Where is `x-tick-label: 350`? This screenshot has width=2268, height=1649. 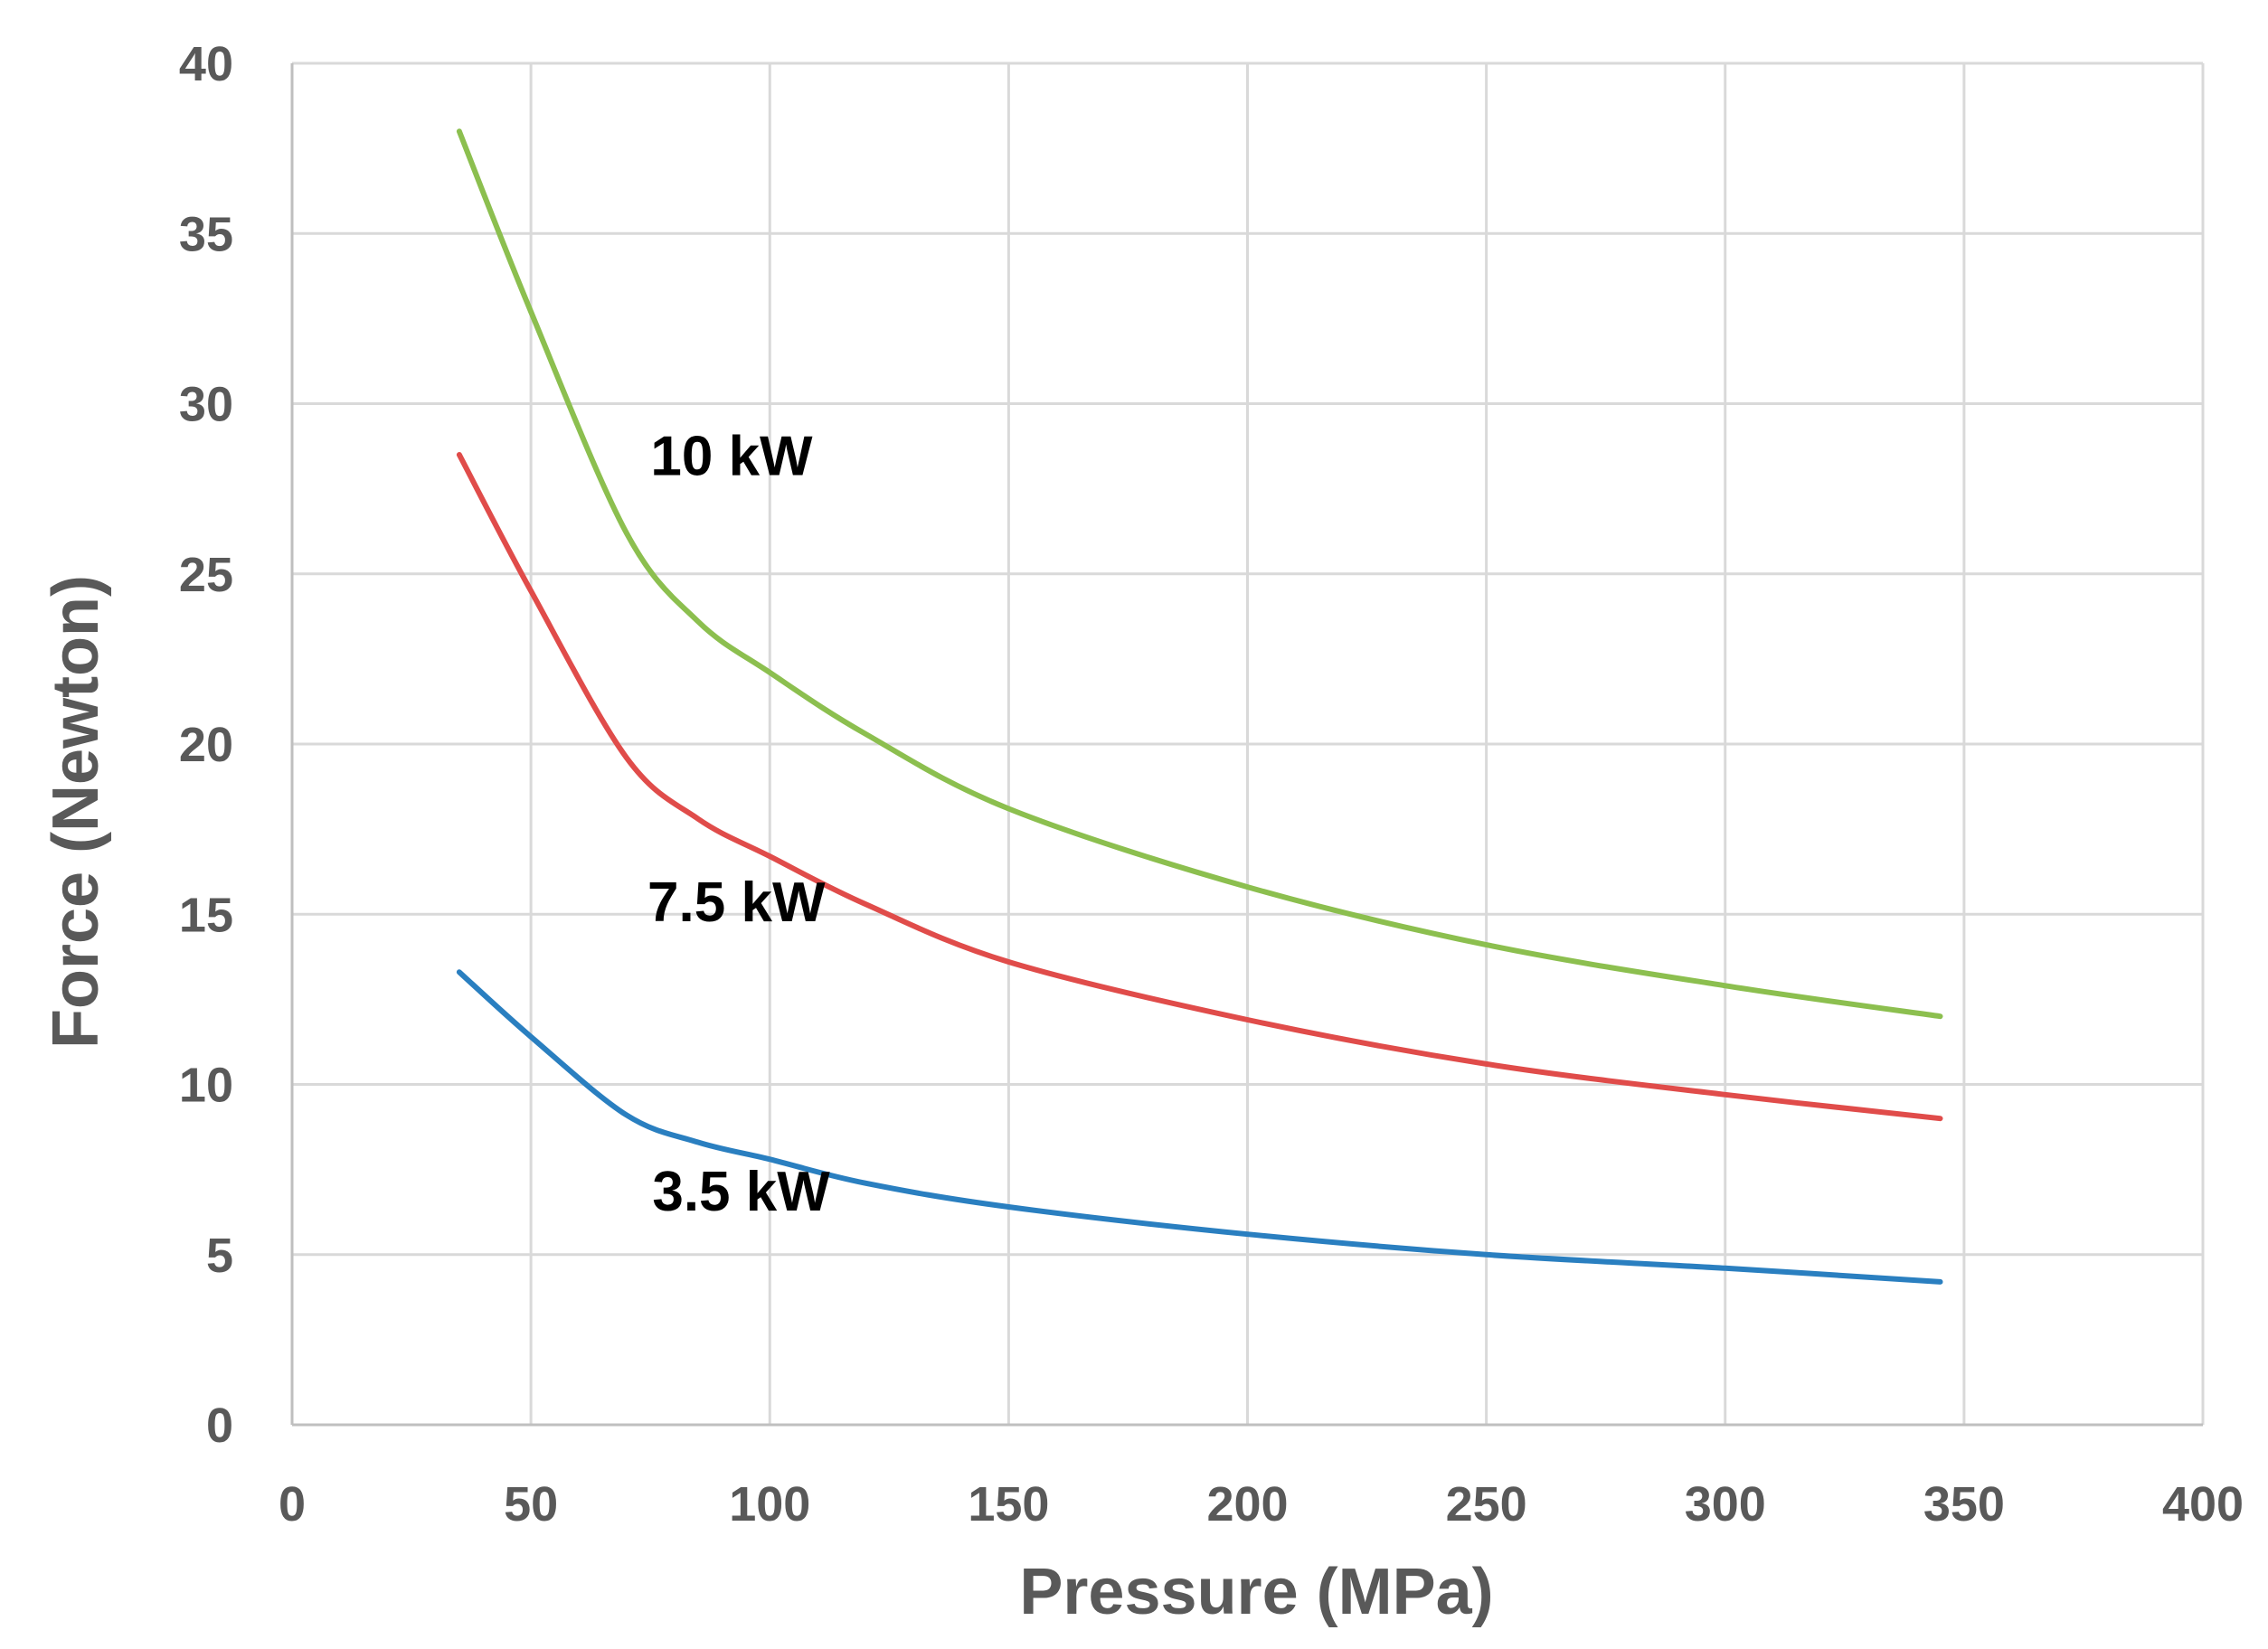
x-tick-label: 350 is located at coordinates (1964, 1504).